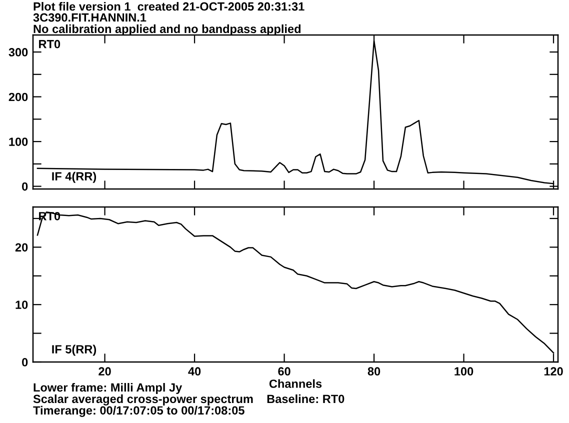  Describe the element at coordinates (374, 371) in the screenshot. I see `x-tick-label: 80` at that location.